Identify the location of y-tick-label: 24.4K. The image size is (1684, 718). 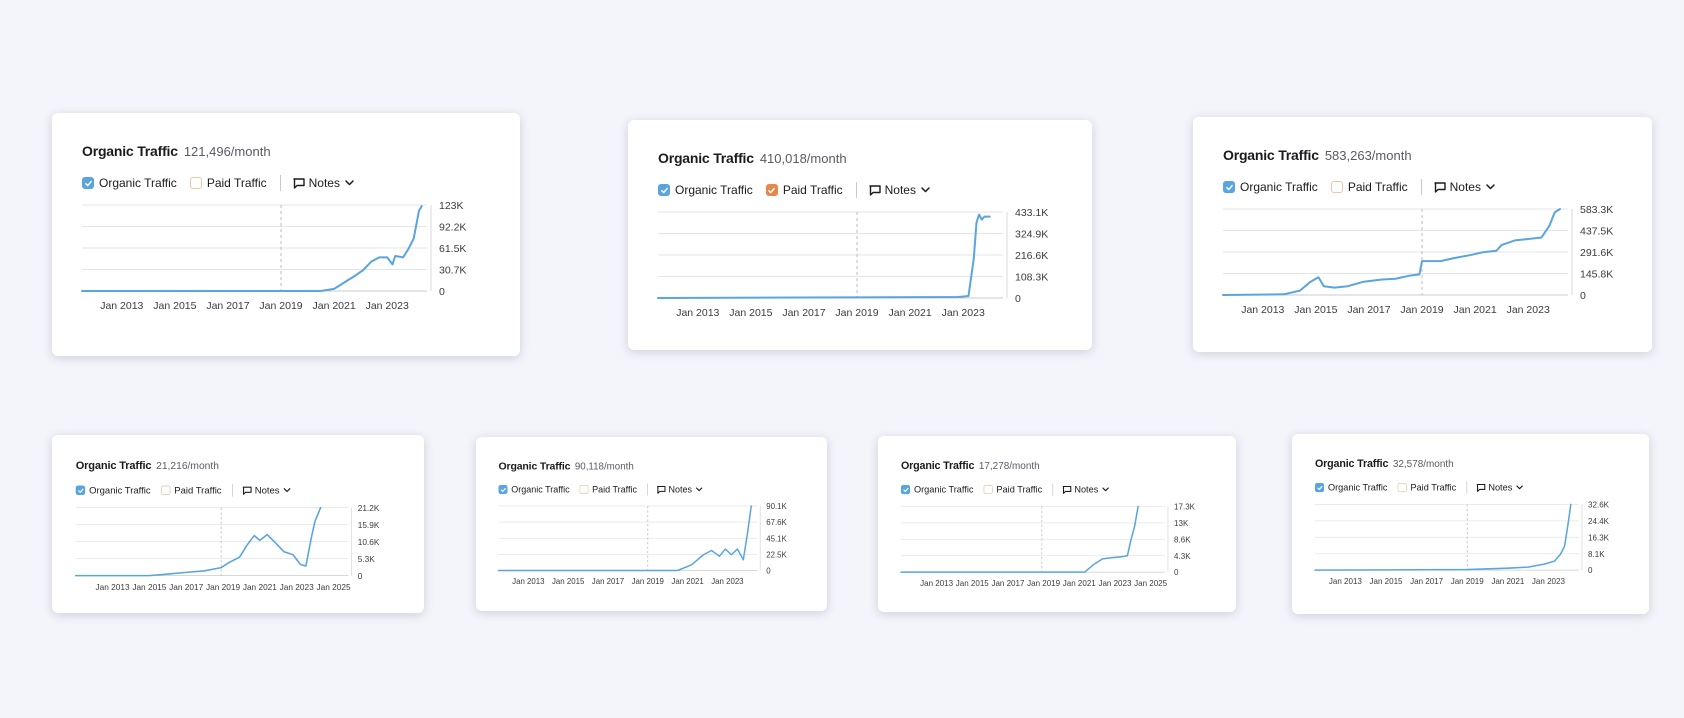
(1599, 521).